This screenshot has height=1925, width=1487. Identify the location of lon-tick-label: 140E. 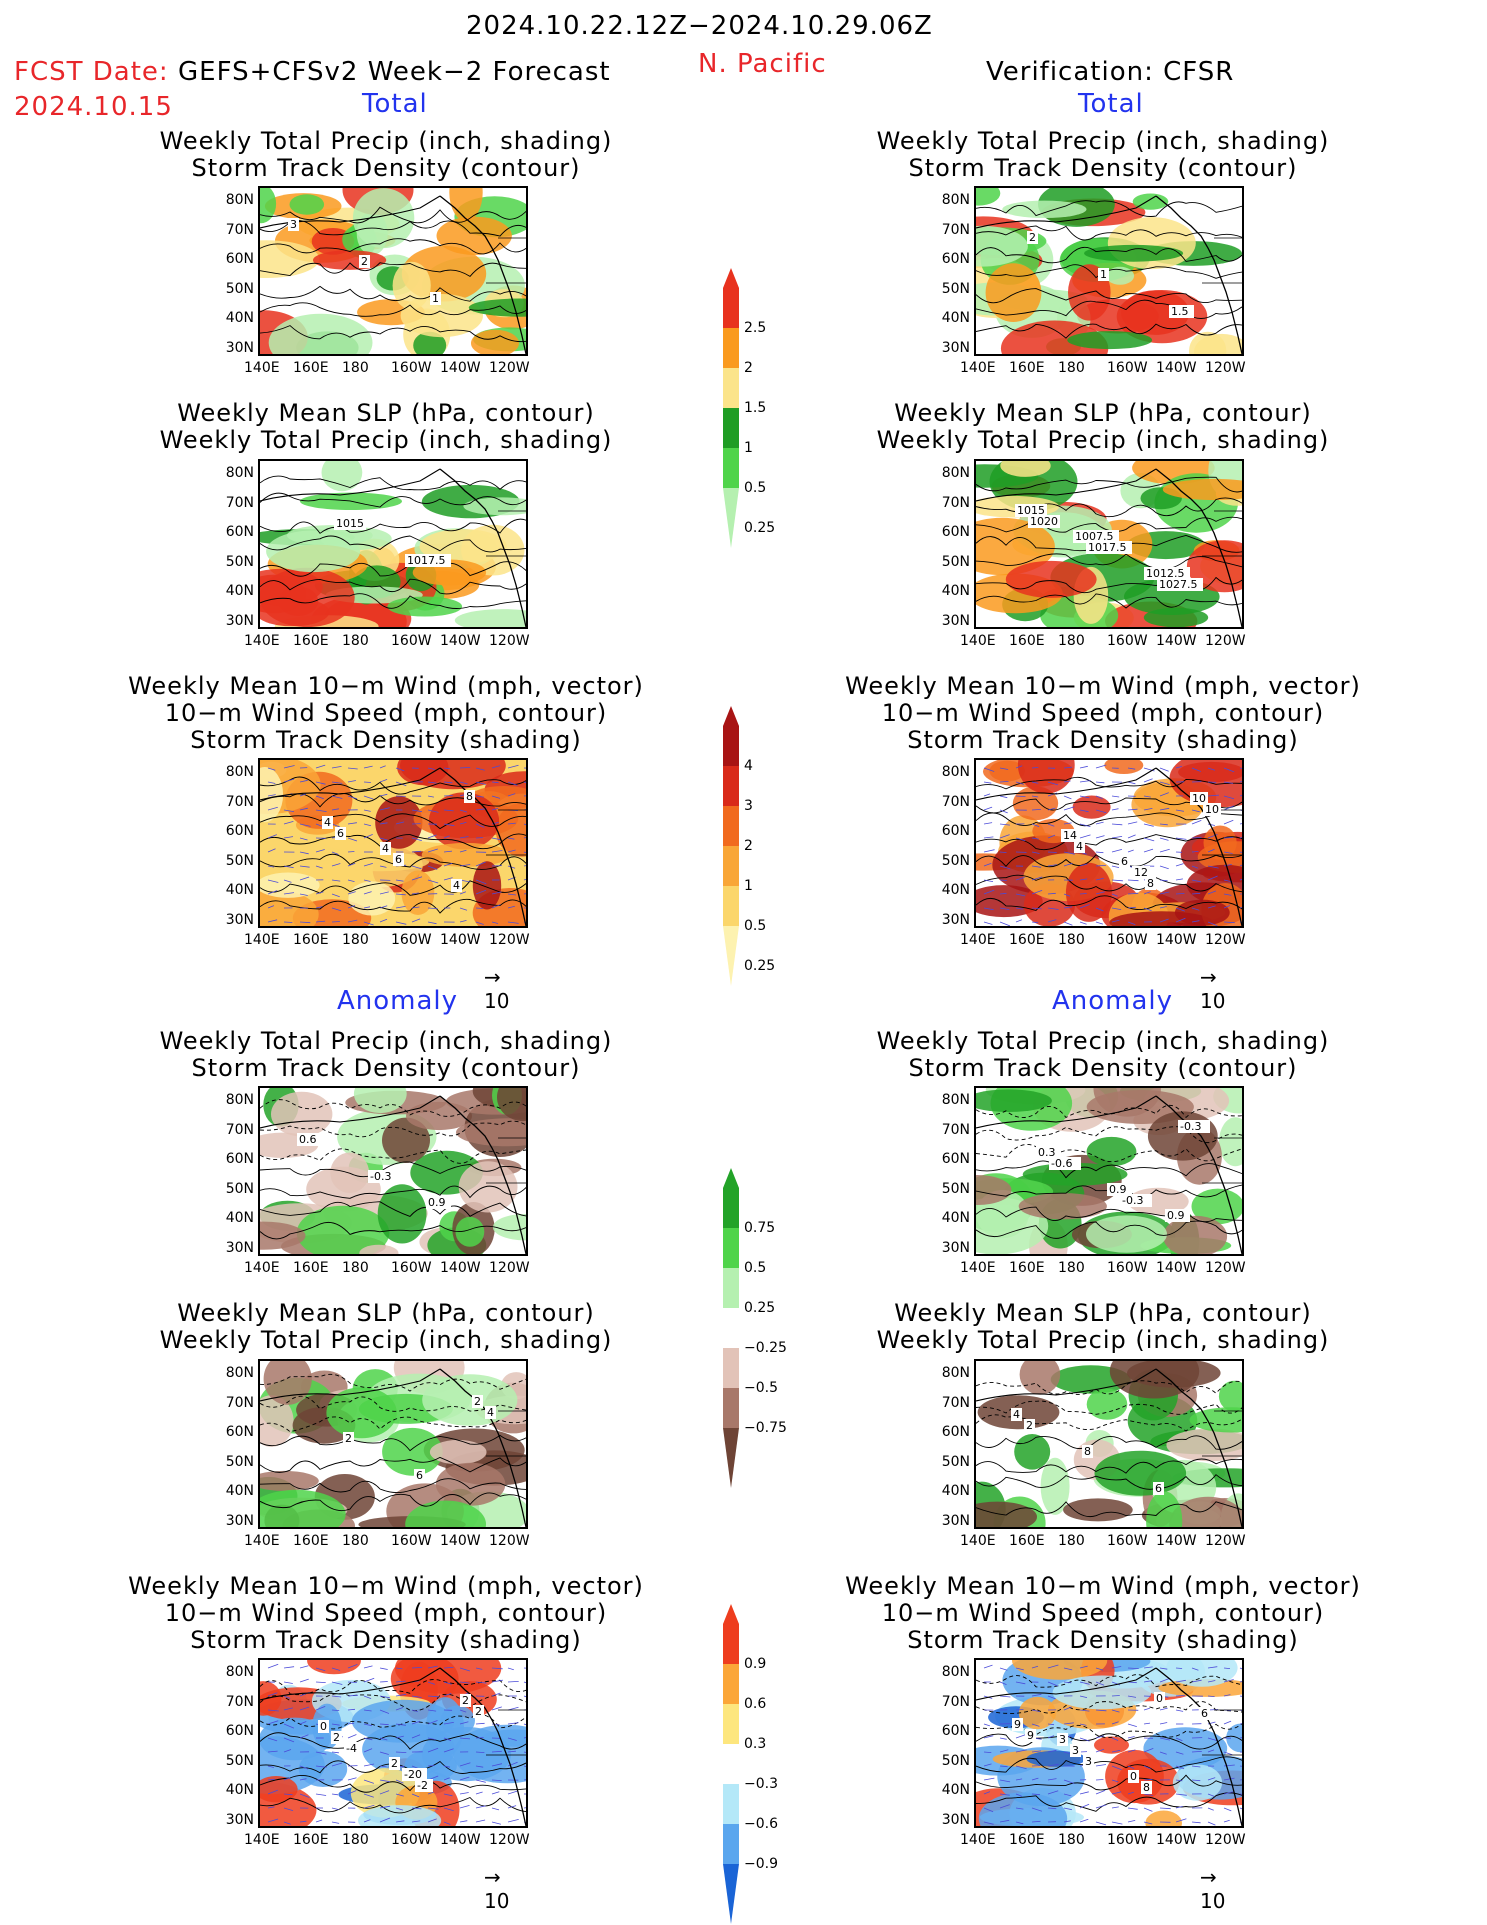
(262, 1268).